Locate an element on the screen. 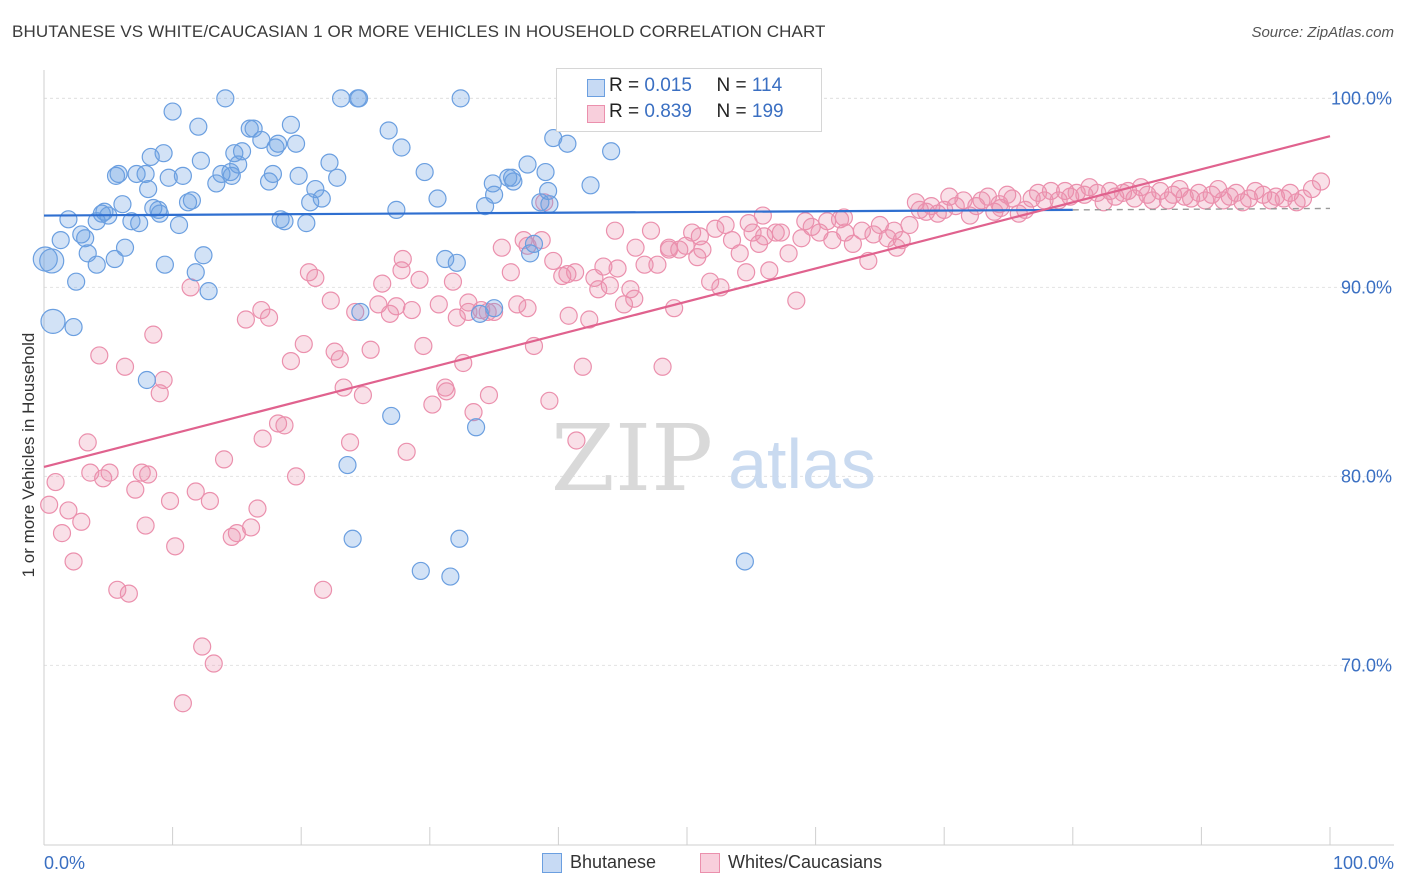  legend-swatch-pink is located at coordinates (710, 863).